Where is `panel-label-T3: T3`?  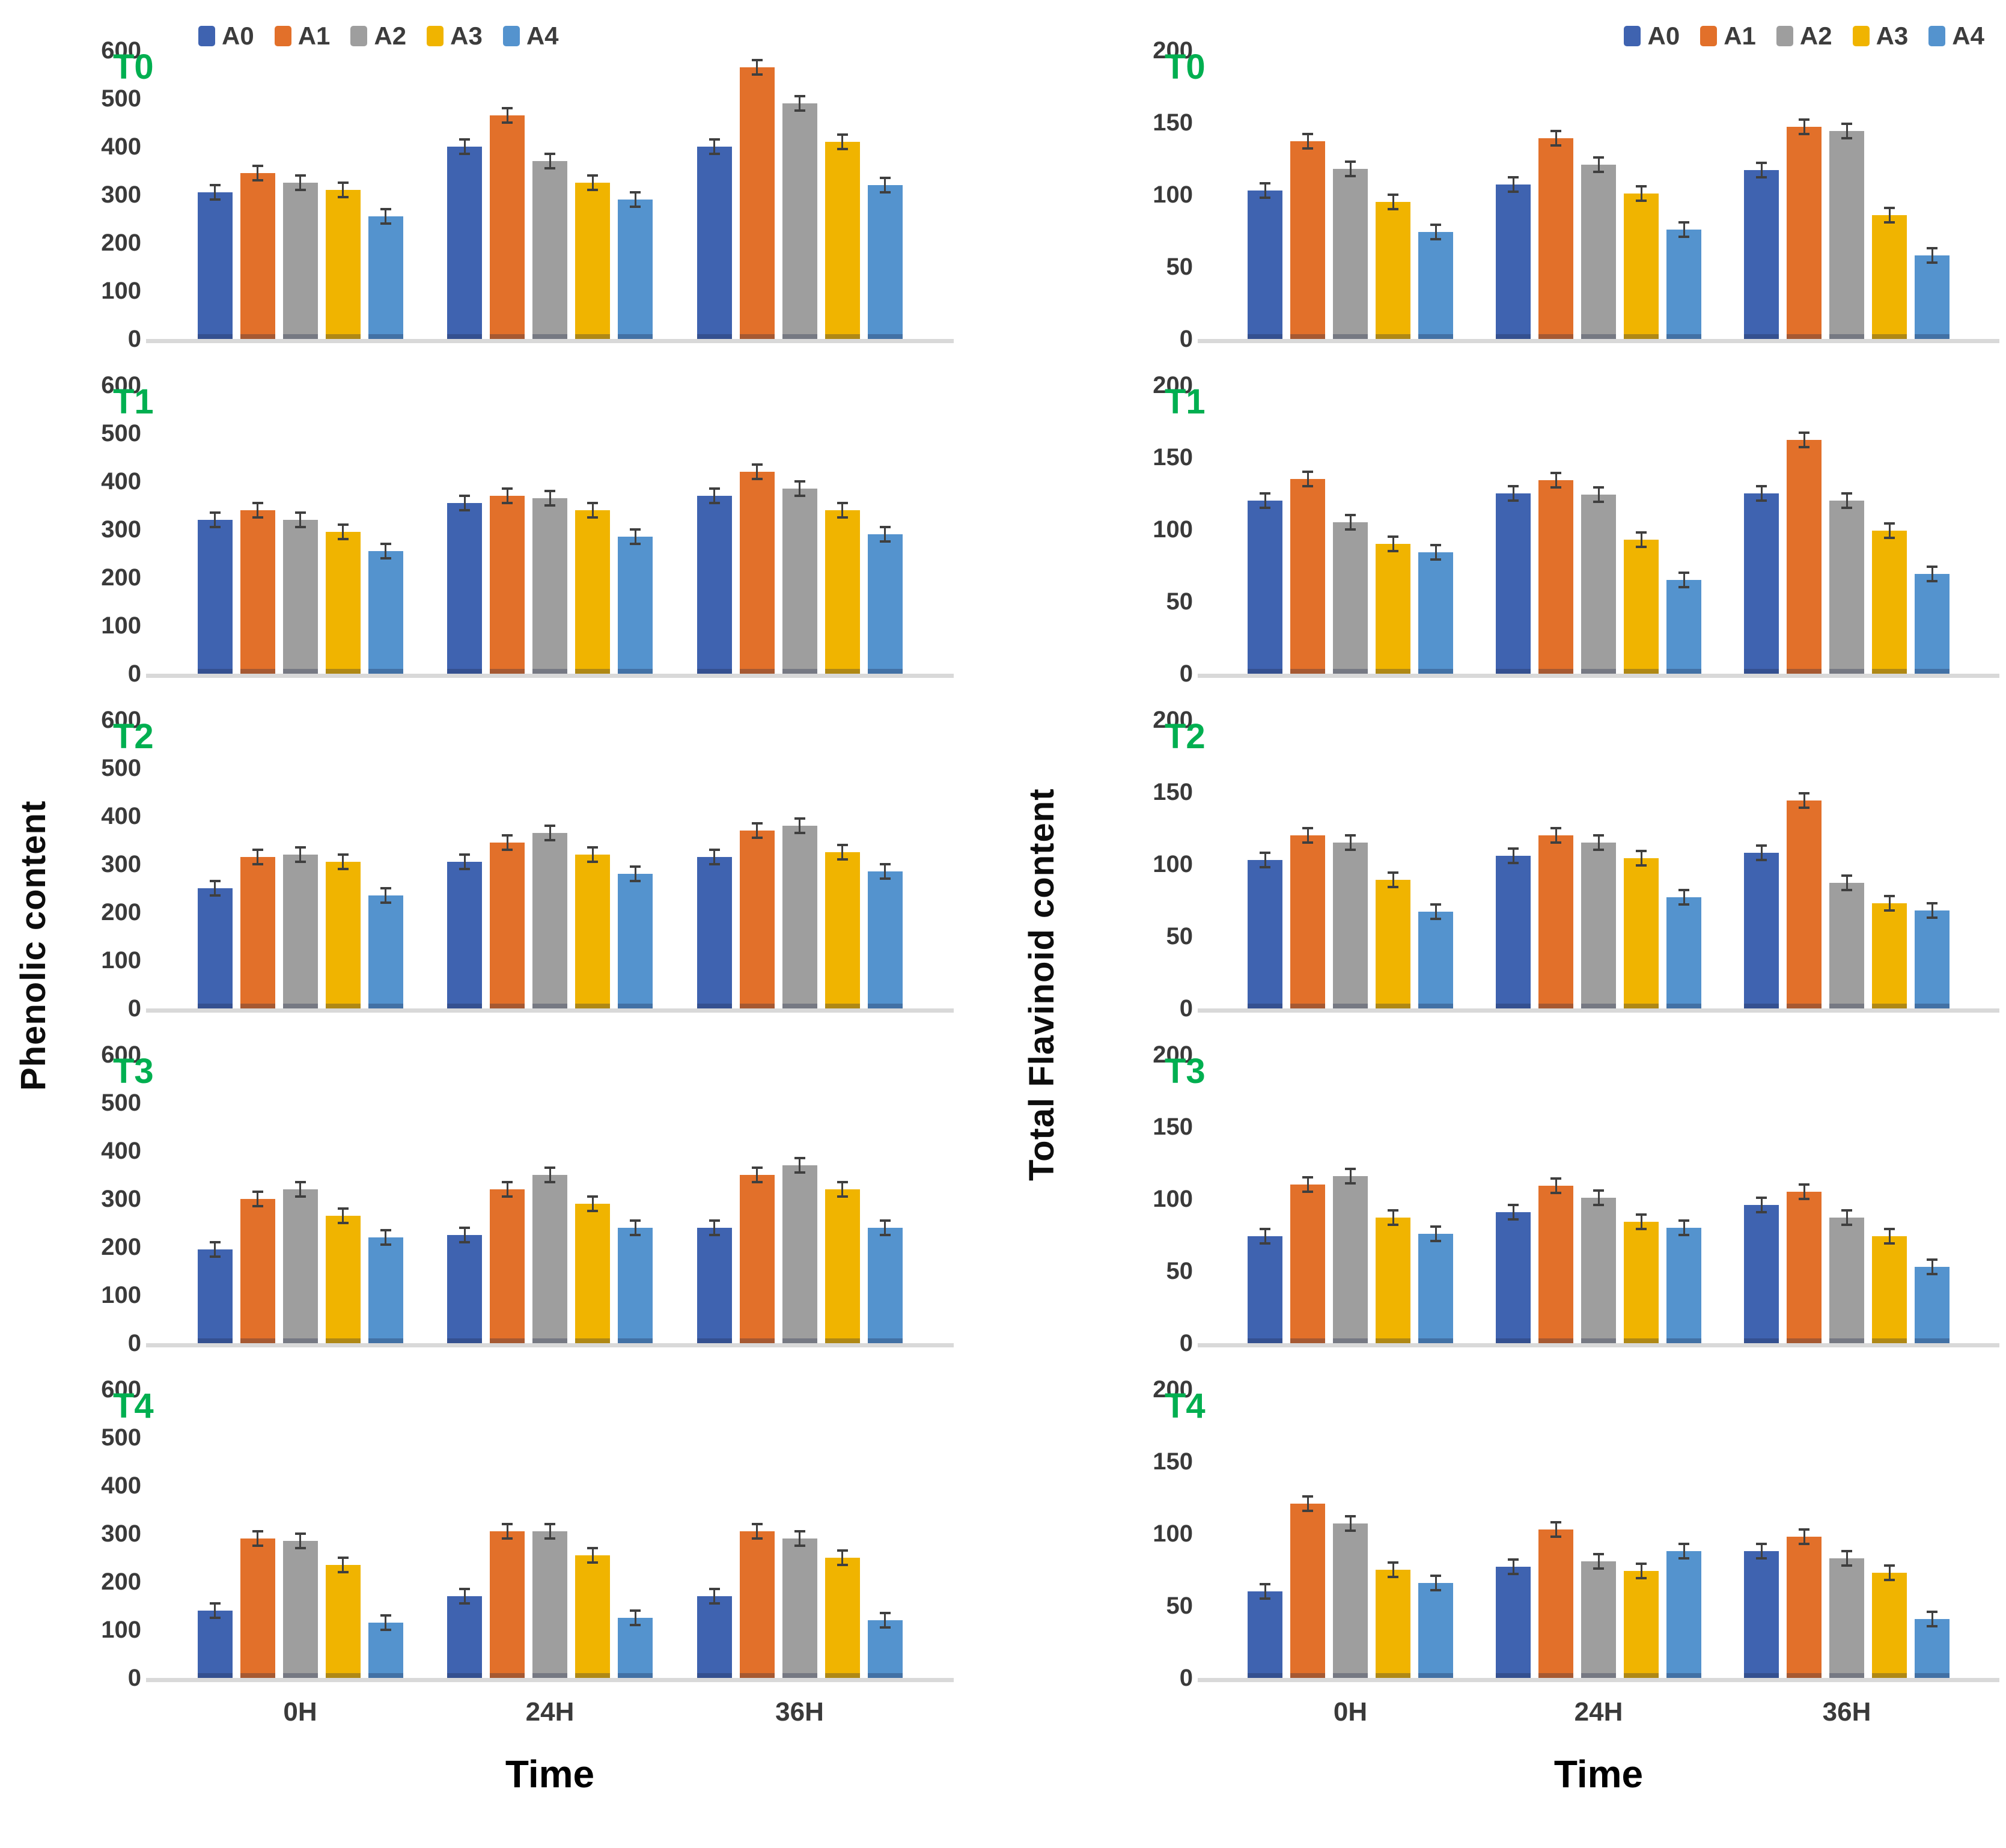
panel-label-T3: T3 is located at coordinates (1185, 1071).